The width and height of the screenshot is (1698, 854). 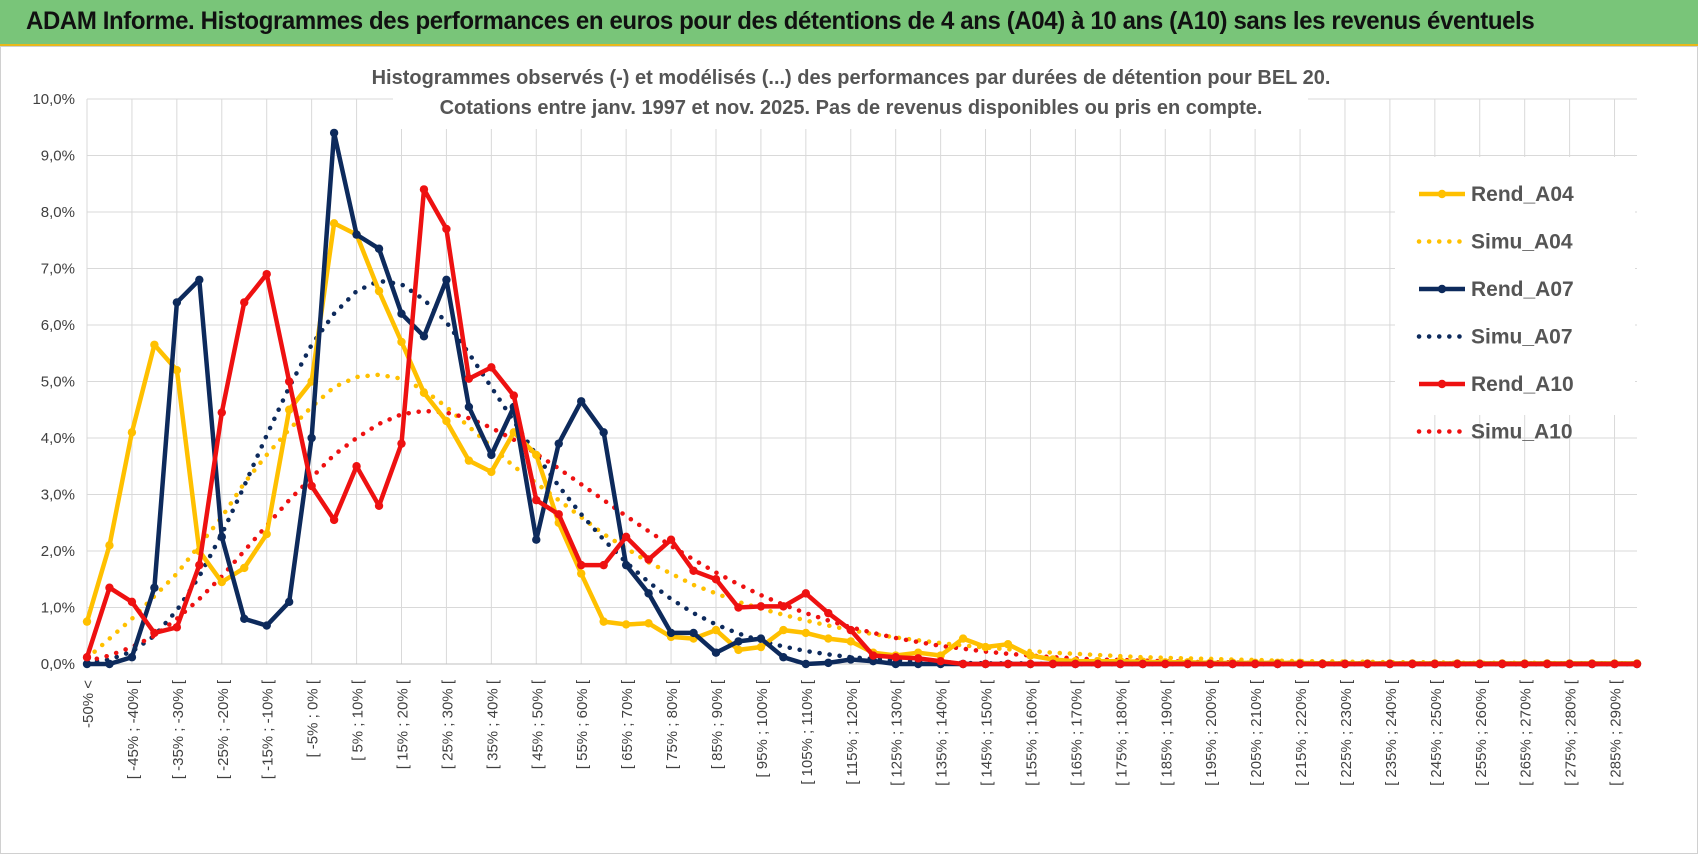 I want to click on y-tick-label: 8,0%, so click(x=58, y=212).